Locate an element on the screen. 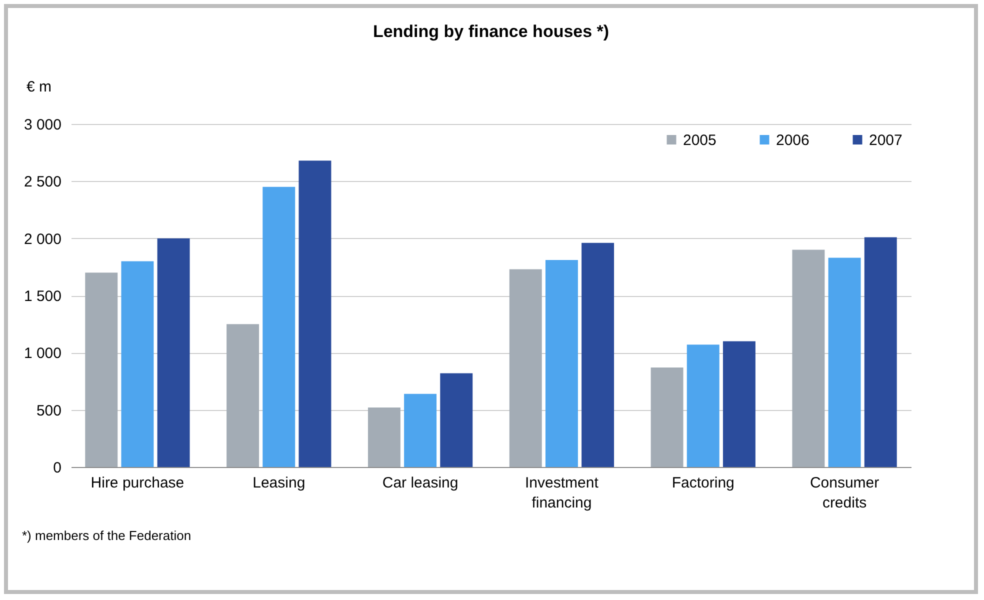 The height and width of the screenshot is (600, 984). x-tick-label: Investment financing is located at coordinates (562, 493).